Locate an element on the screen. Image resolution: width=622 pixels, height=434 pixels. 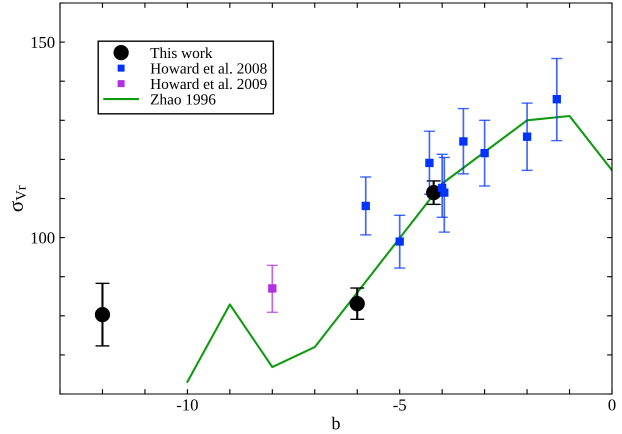
legend-label: Howard et al. 2008 is located at coordinates (208, 68).